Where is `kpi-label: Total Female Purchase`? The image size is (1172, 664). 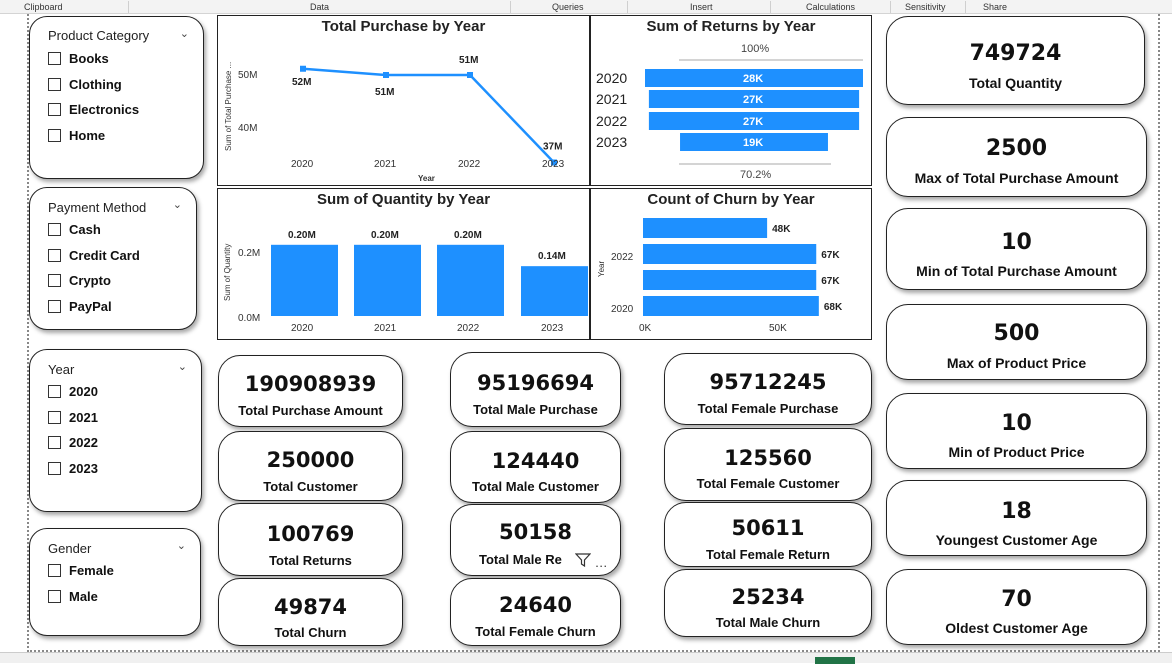
kpi-label: Total Female Purchase is located at coordinates (768, 408).